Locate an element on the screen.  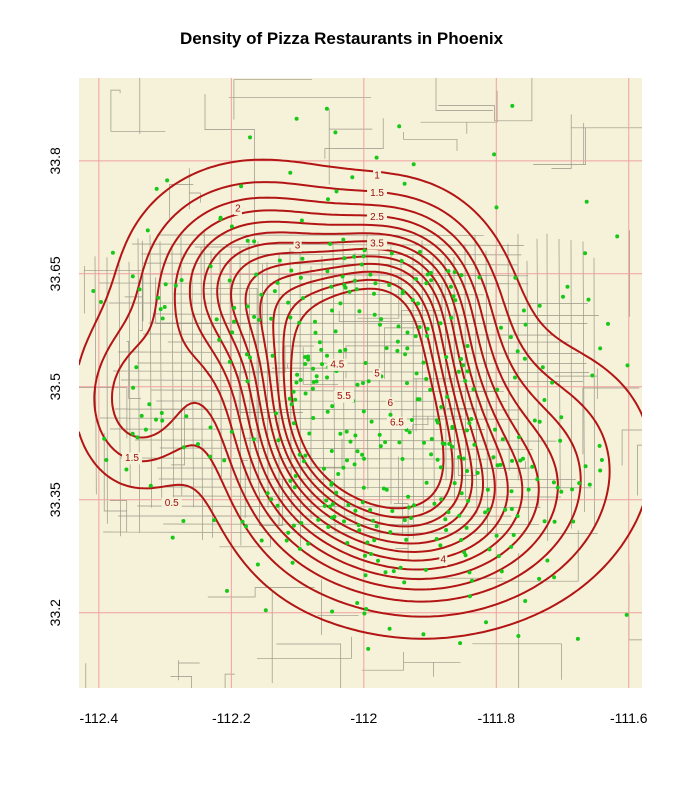
x-tick-label: -112 is located at coordinates (363, 718).